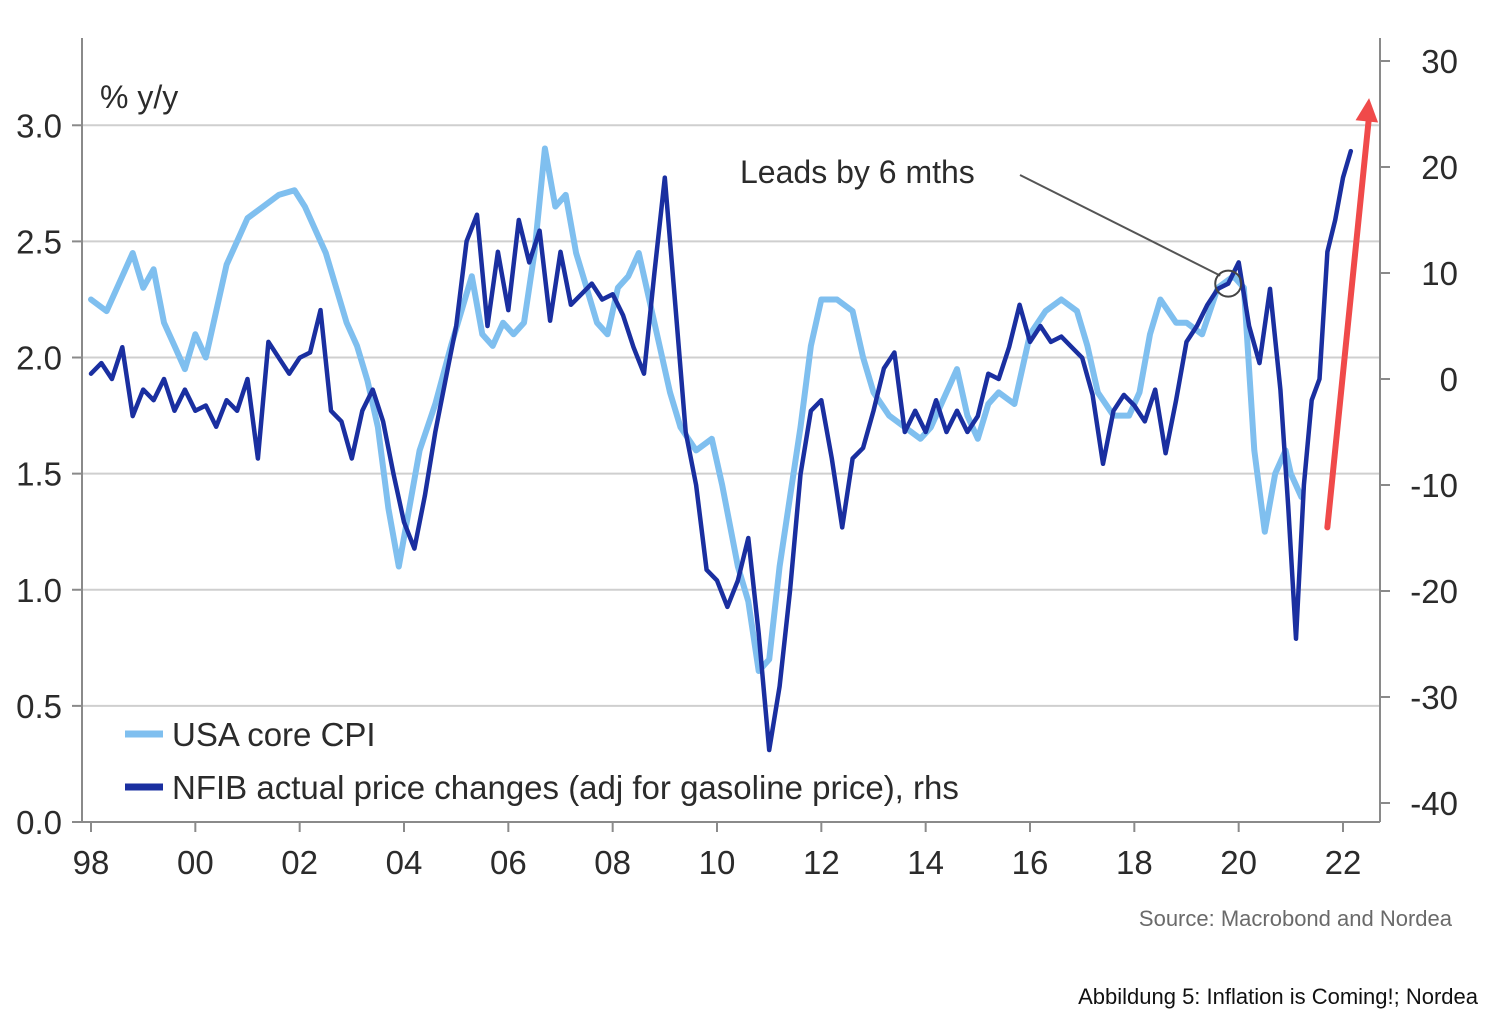 The image size is (1502, 1020). Describe the element at coordinates (1434, 485) in the screenshot. I see `y-tick-label-right: -10` at that location.